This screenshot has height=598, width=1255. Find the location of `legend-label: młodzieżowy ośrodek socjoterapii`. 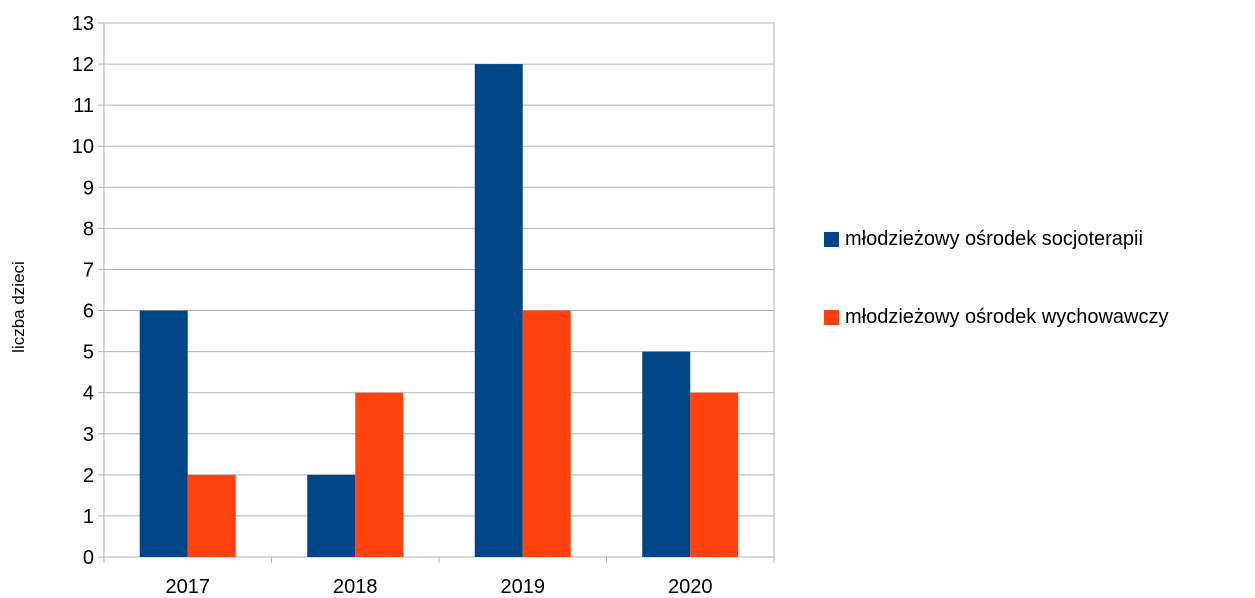

legend-label: młodzieżowy ośrodek socjoterapii is located at coordinates (994, 239).